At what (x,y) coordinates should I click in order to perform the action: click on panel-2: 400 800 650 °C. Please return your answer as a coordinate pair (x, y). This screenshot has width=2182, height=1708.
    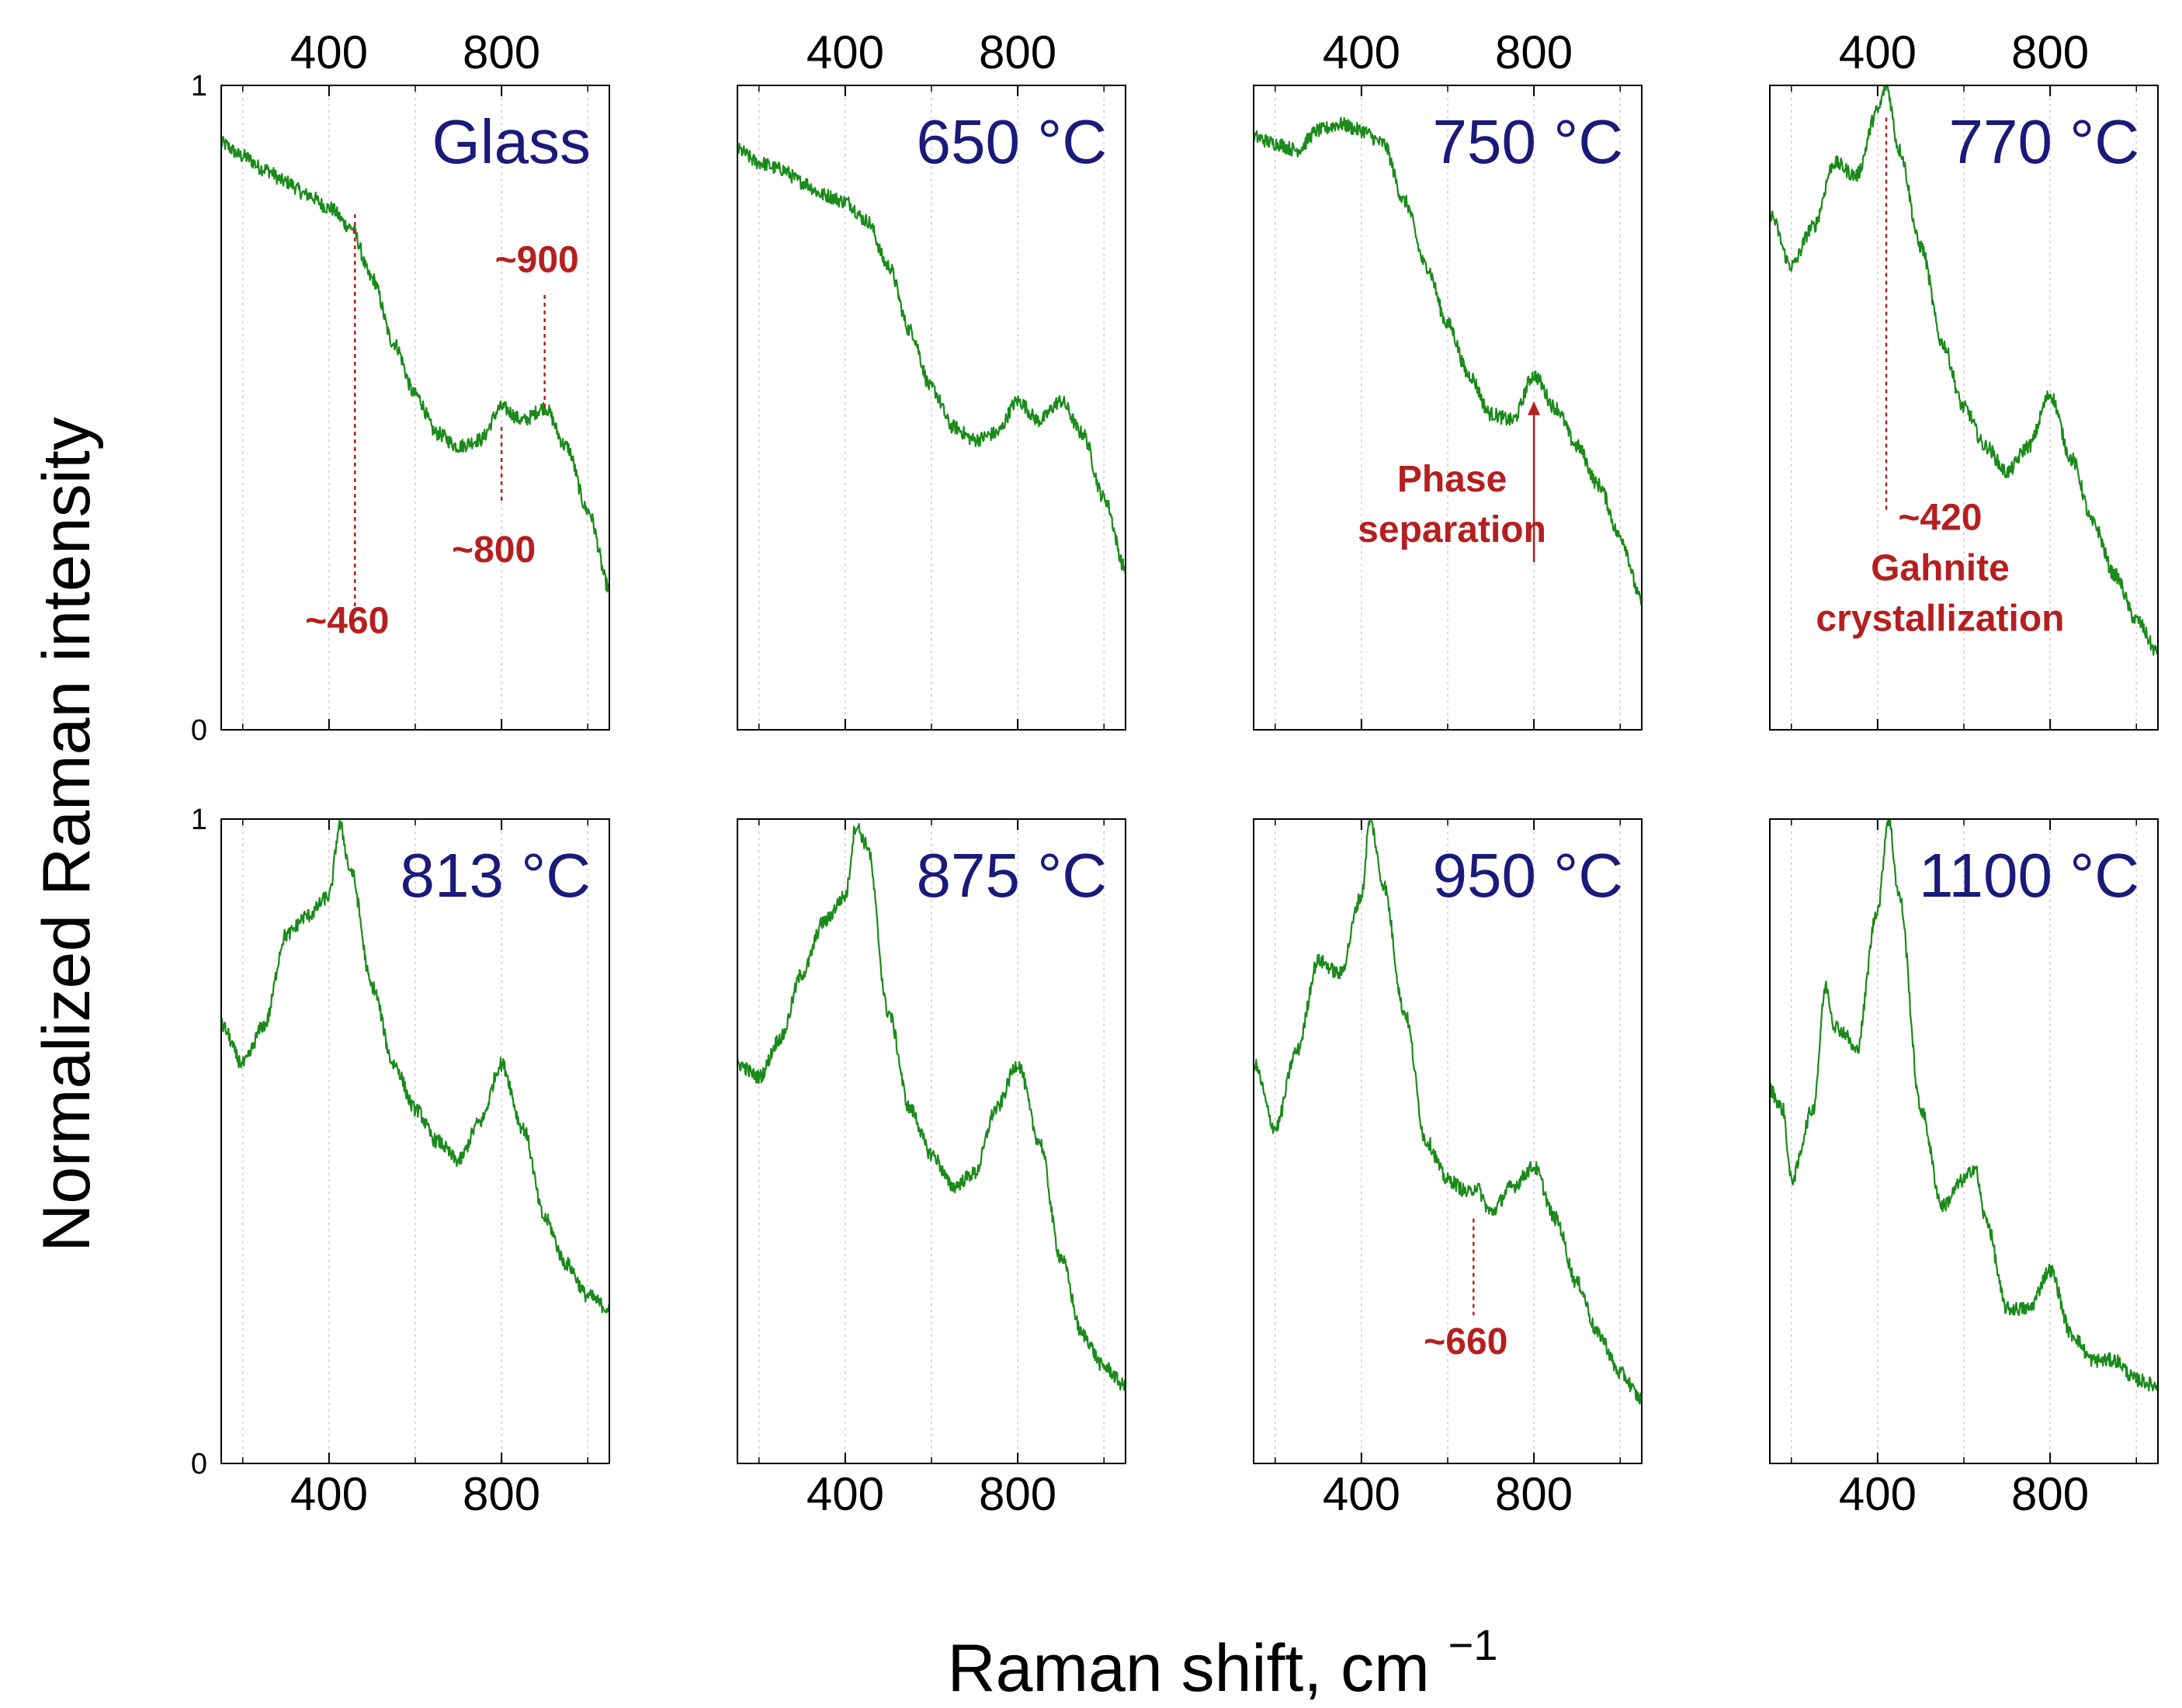
    Looking at the image, I should click on (931, 379).